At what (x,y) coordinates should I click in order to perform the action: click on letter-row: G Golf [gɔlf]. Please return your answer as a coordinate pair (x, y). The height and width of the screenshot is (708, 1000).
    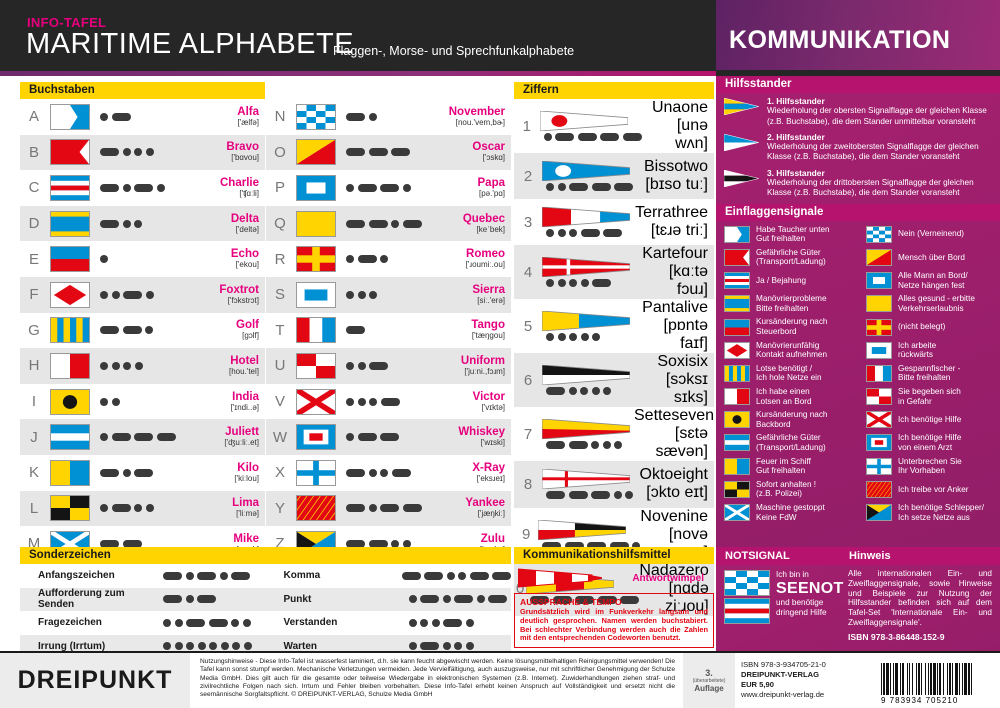
    Looking at the image, I should click on (142, 331).